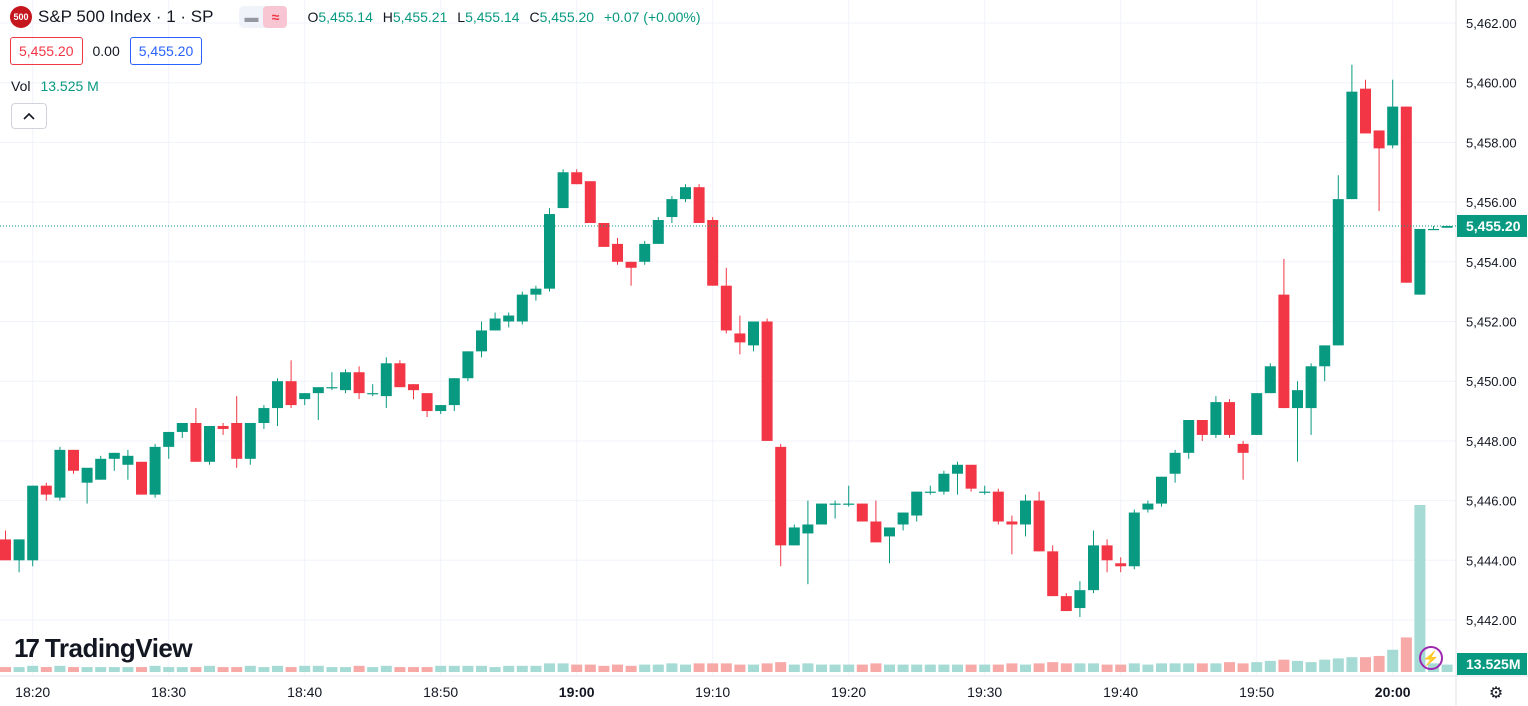 The height and width of the screenshot is (706, 1528). What do you see at coordinates (27, 648) in the screenshot?
I see `tradingview-logo-icon: 17` at bounding box center [27, 648].